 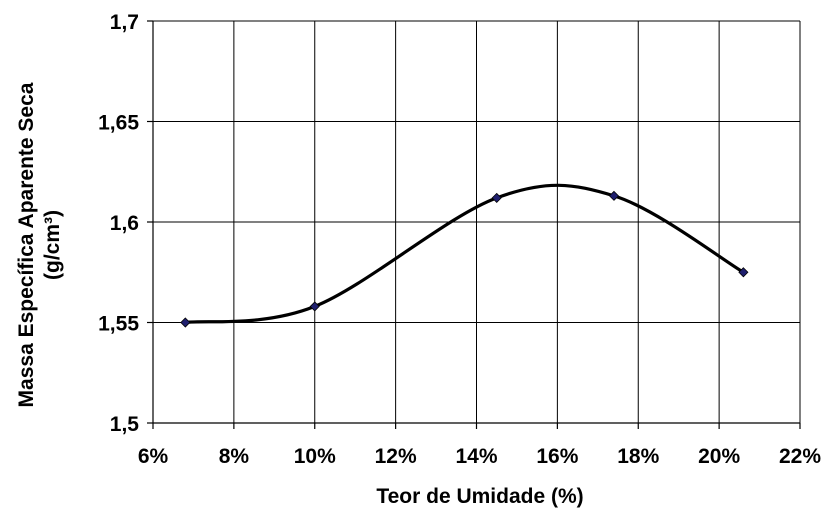 I want to click on x-tick-label: 6%, so click(x=153, y=456).